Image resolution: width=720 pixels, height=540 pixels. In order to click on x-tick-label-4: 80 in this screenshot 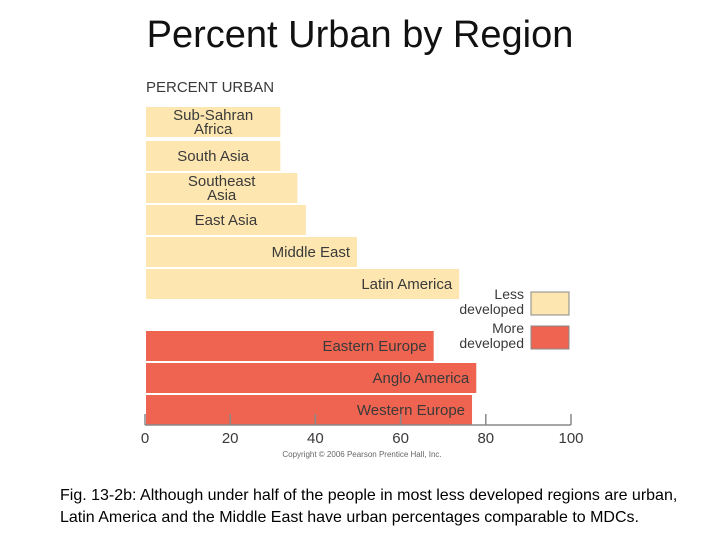, I will do `click(485, 438)`.